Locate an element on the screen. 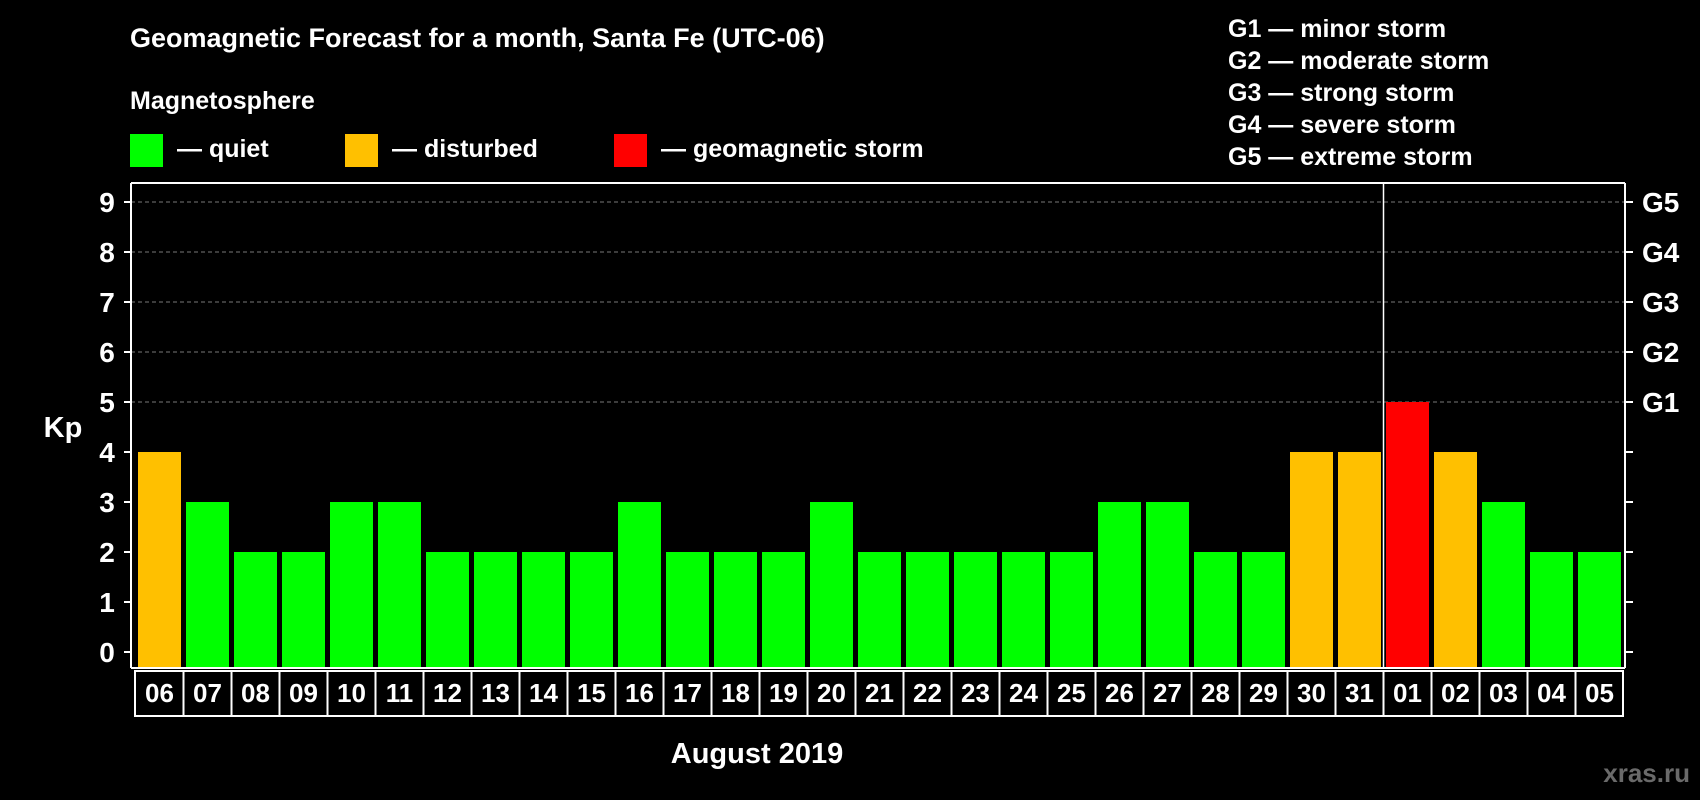 The image size is (1700, 800). x-tick-label-13: 13 is located at coordinates (495, 693).